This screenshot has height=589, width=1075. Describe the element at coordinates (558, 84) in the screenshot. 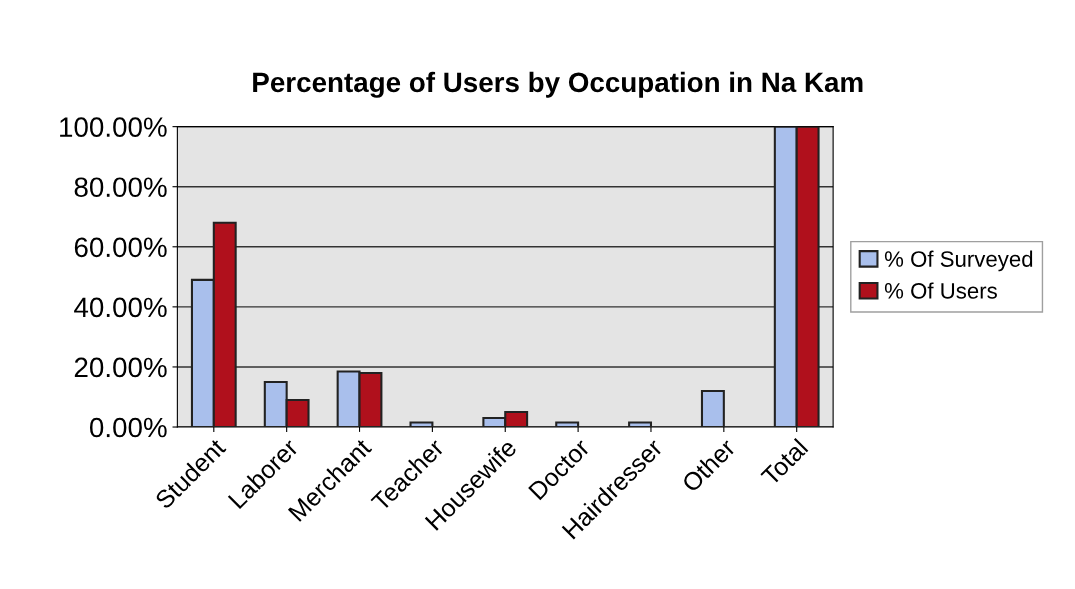

I see `chart-title: Percentage of Users by Occupation in Na Kam` at that location.